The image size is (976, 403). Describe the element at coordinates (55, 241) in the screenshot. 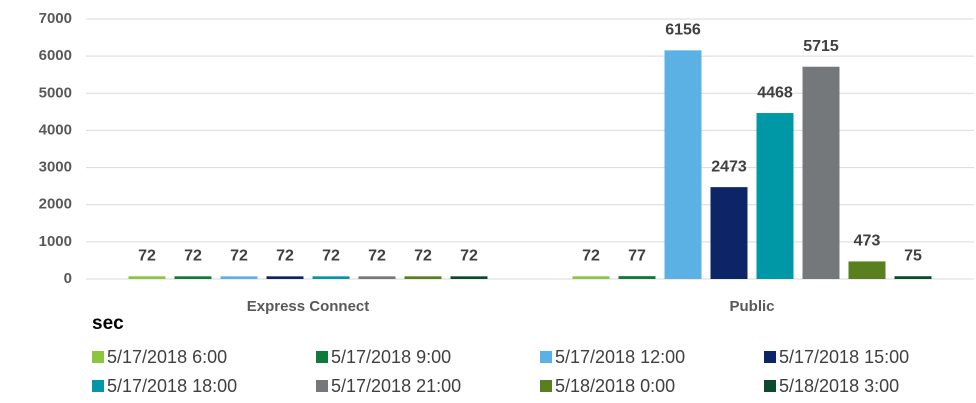

I see `y-tick-label: 1000` at that location.